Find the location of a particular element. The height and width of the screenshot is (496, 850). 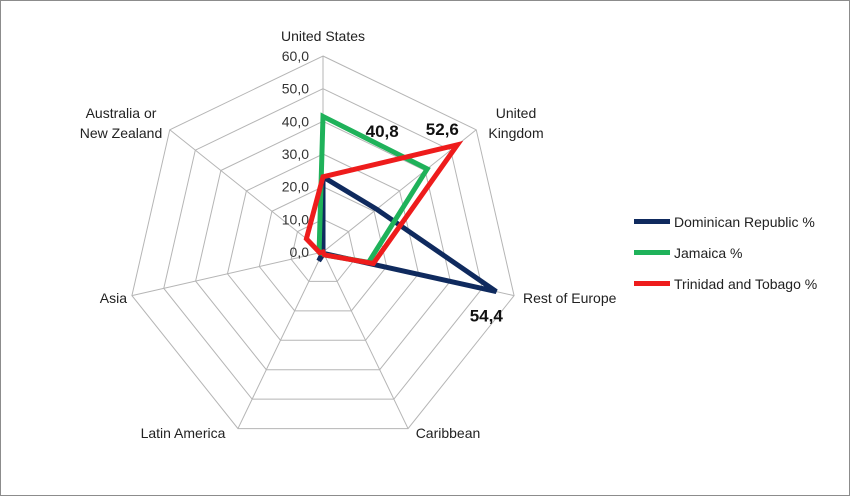

series-line is located at coordinates (383, 203).